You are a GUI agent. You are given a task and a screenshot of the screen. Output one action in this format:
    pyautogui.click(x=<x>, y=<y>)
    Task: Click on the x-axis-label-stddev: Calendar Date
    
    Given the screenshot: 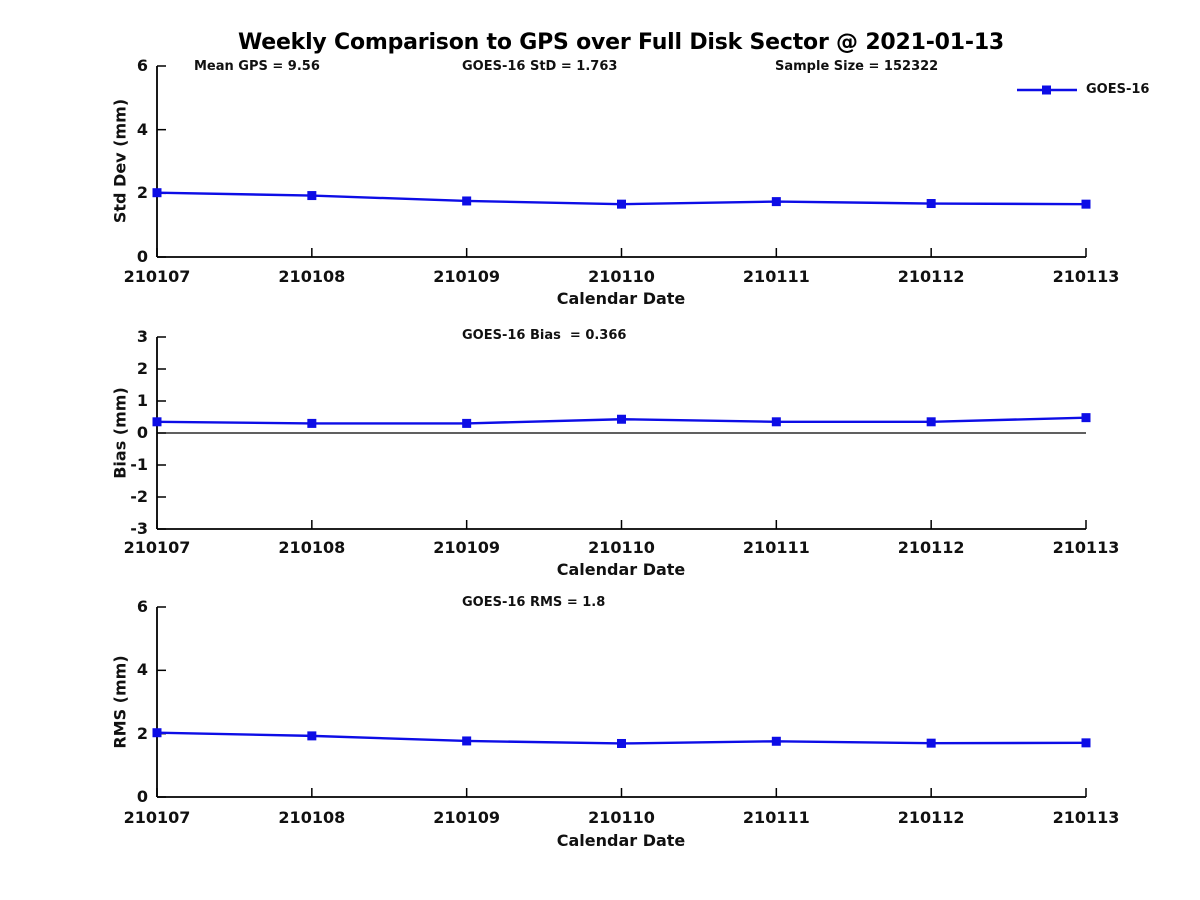 What is the action you would take?
    pyautogui.click(x=621, y=298)
    